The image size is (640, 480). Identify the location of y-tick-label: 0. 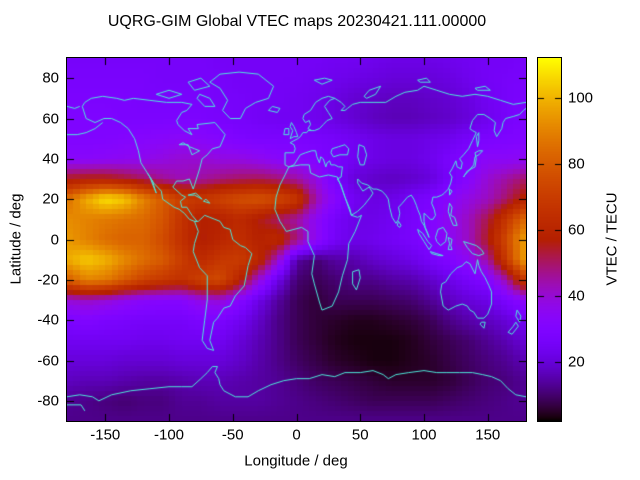
(54, 239).